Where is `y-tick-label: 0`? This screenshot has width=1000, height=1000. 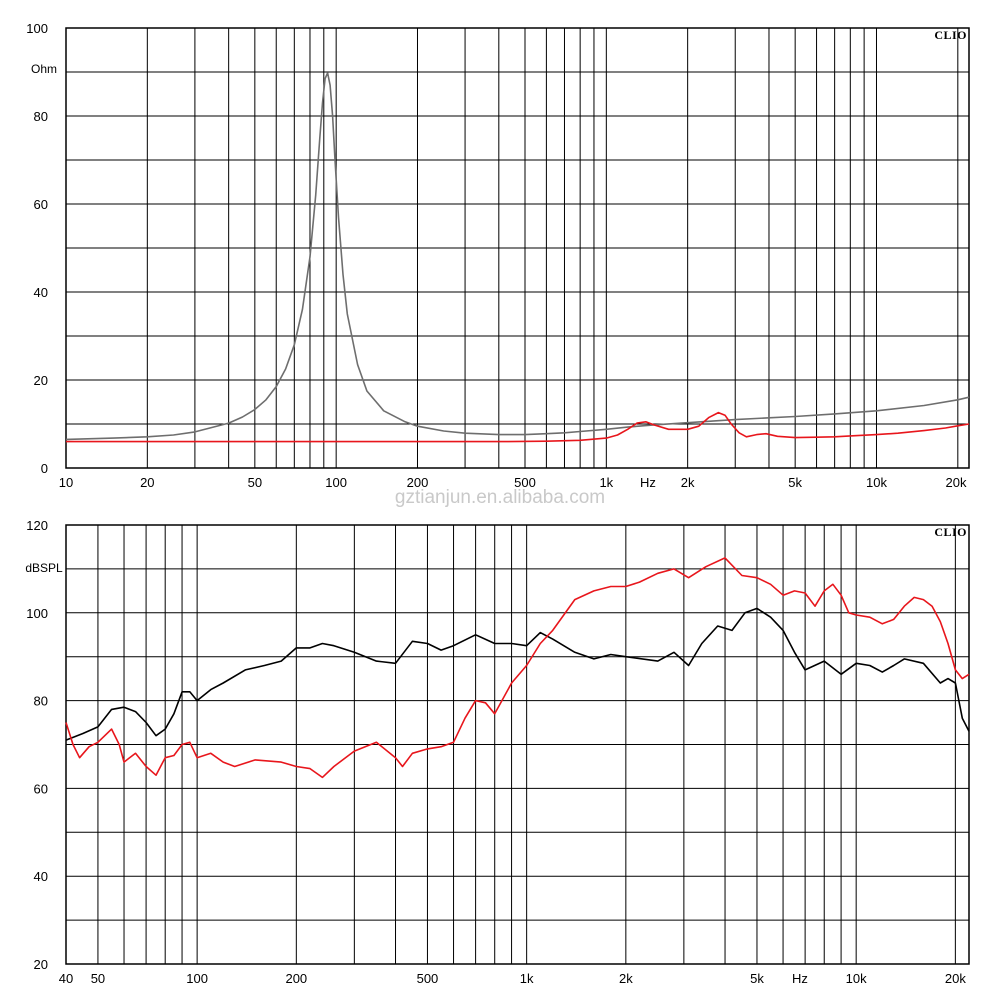
y-tick-label: 0 is located at coordinates (44, 468).